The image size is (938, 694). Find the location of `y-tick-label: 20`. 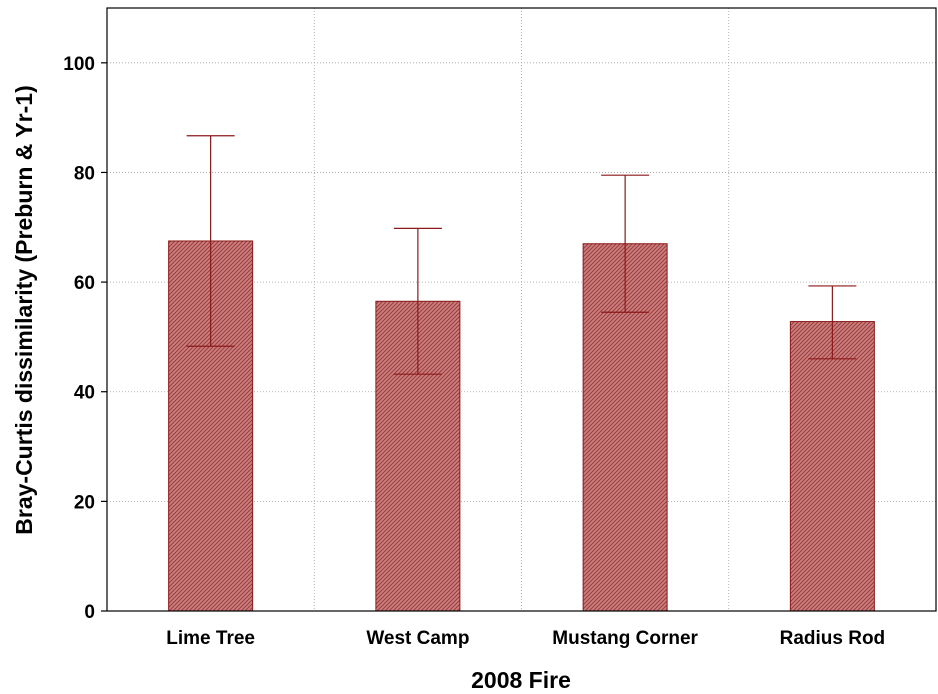

y-tick-label: 20 is located at coordinates (84, 502).